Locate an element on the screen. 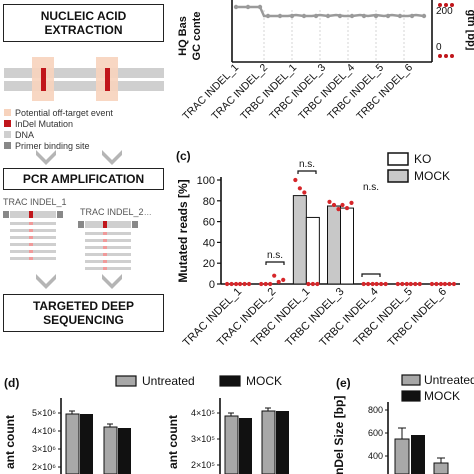  ns-brackets is located at coordinates (323, 223).